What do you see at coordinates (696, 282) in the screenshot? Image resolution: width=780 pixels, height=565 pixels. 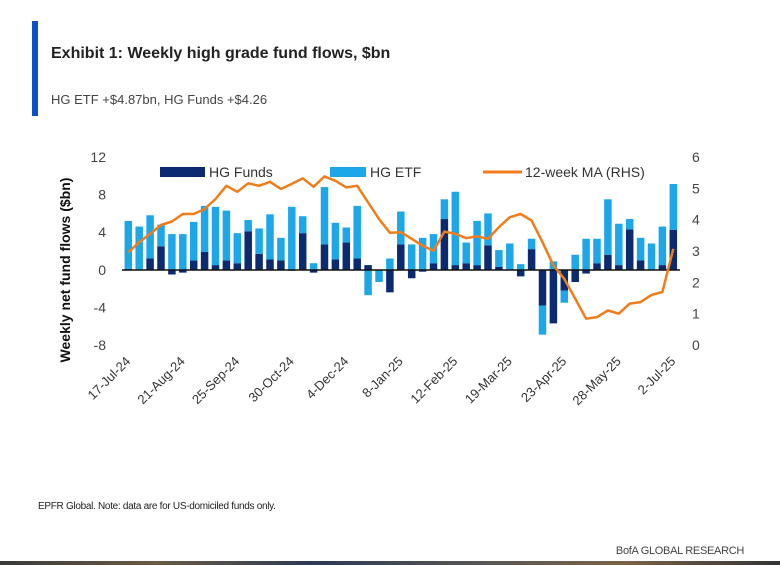 I see `y2-tick-label: 2` at bounding box center [696, 282].